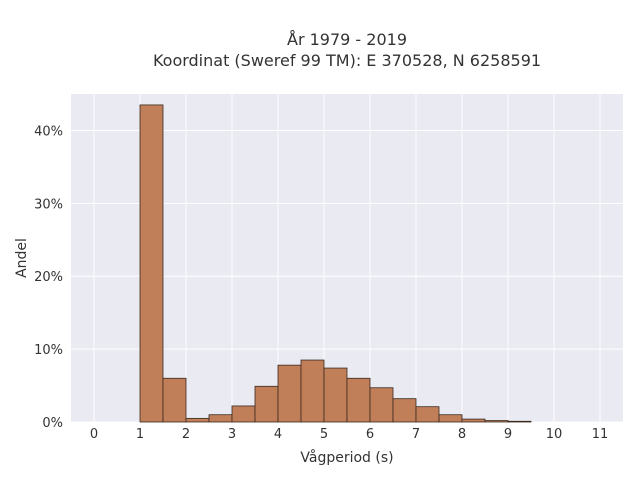 The image size is (640, 480). Describe the element at coordinates (347, 39) in the screenshot. I see `chart-title: År 1979 - 2019` at that location.